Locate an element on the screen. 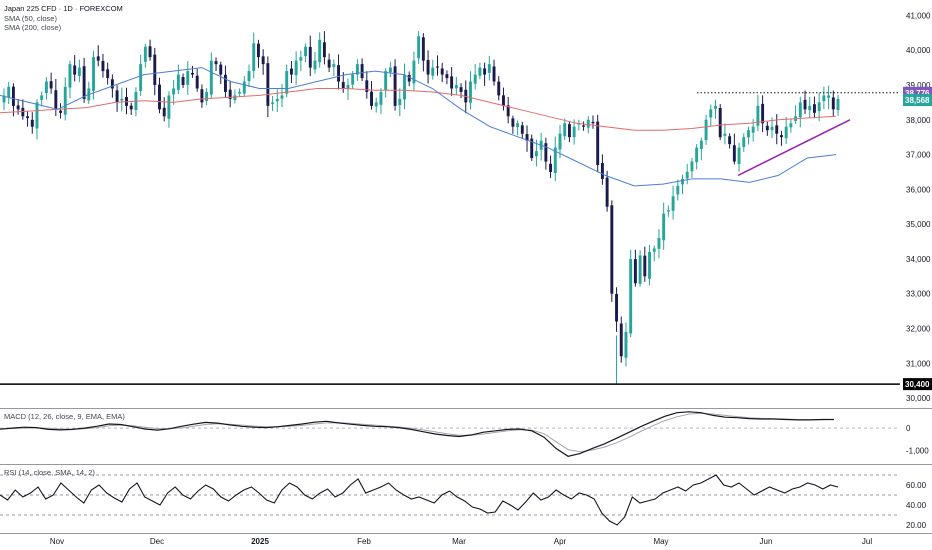  support-price-tag-bg is located at coordinates (917, 384).